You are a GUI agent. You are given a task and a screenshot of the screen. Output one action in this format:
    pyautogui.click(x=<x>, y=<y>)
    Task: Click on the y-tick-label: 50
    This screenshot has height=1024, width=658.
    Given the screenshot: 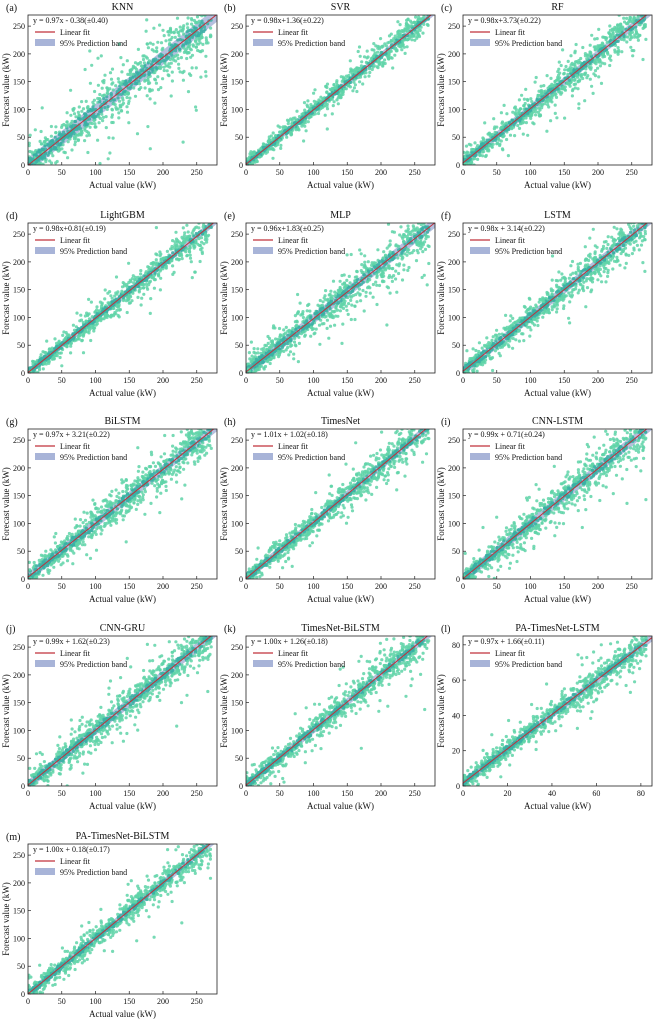 What is the action you would take?
    pyautogui.click(x=21, y=345)
    